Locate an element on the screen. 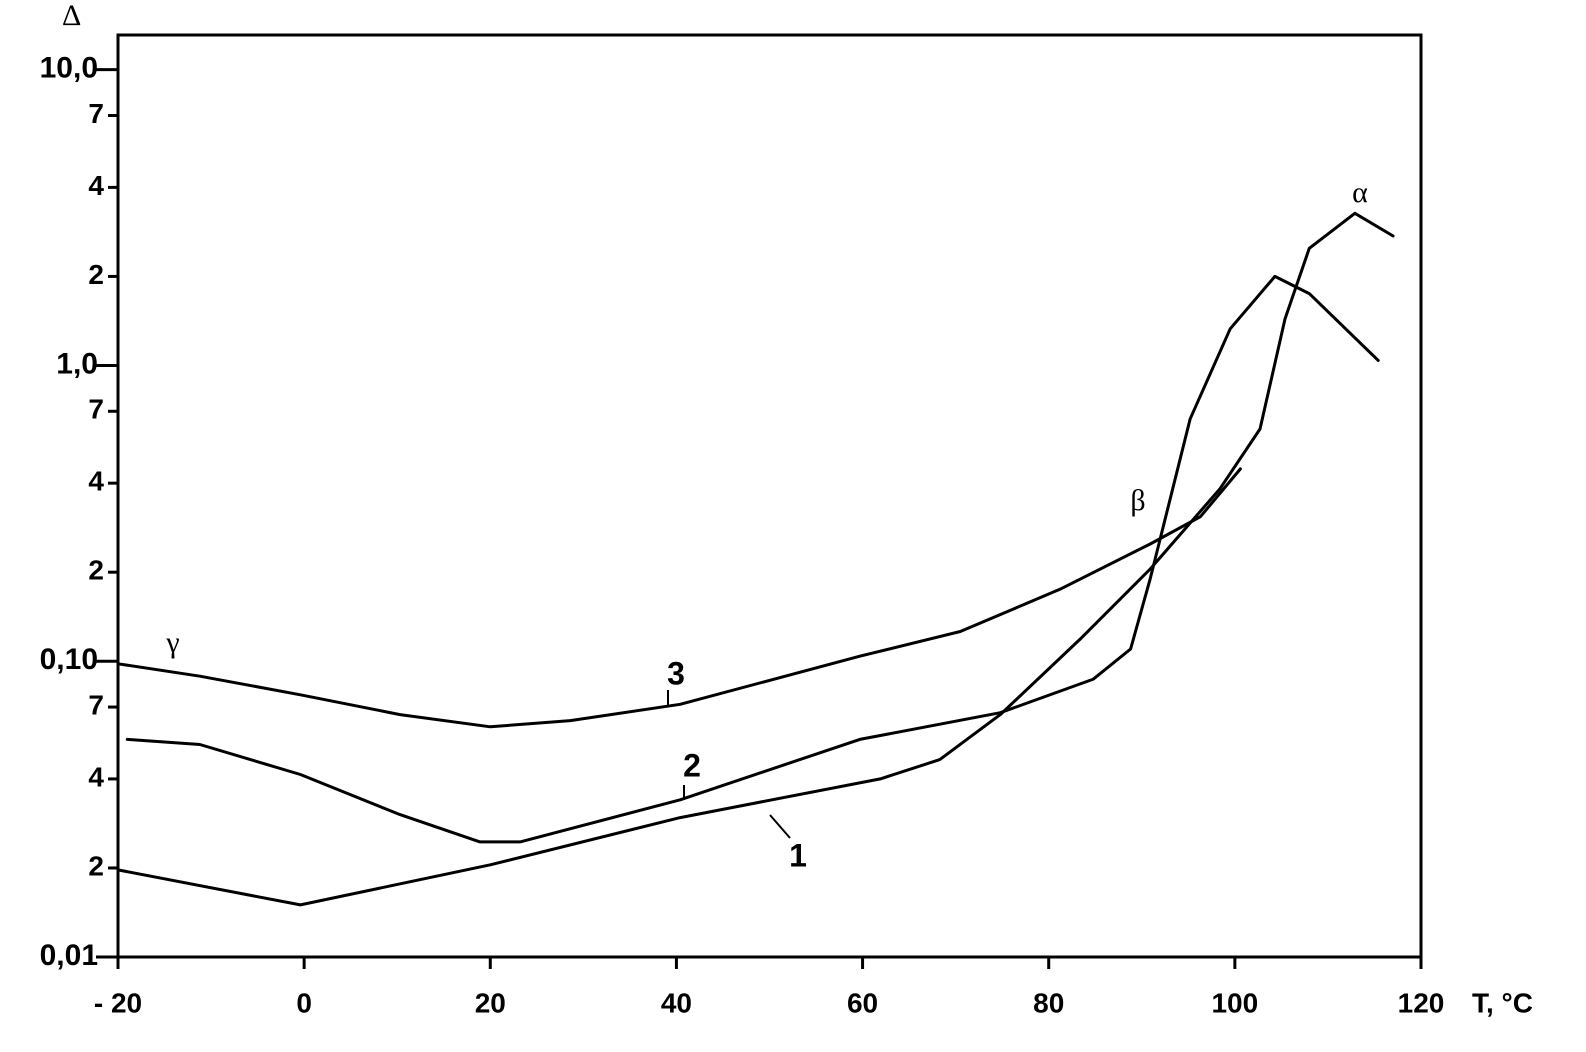  annotation: γ is located at coordinates (172, 642).